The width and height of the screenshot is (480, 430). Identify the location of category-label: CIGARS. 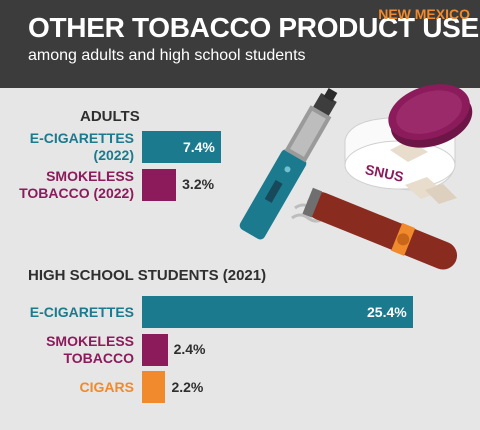
(106, 386).